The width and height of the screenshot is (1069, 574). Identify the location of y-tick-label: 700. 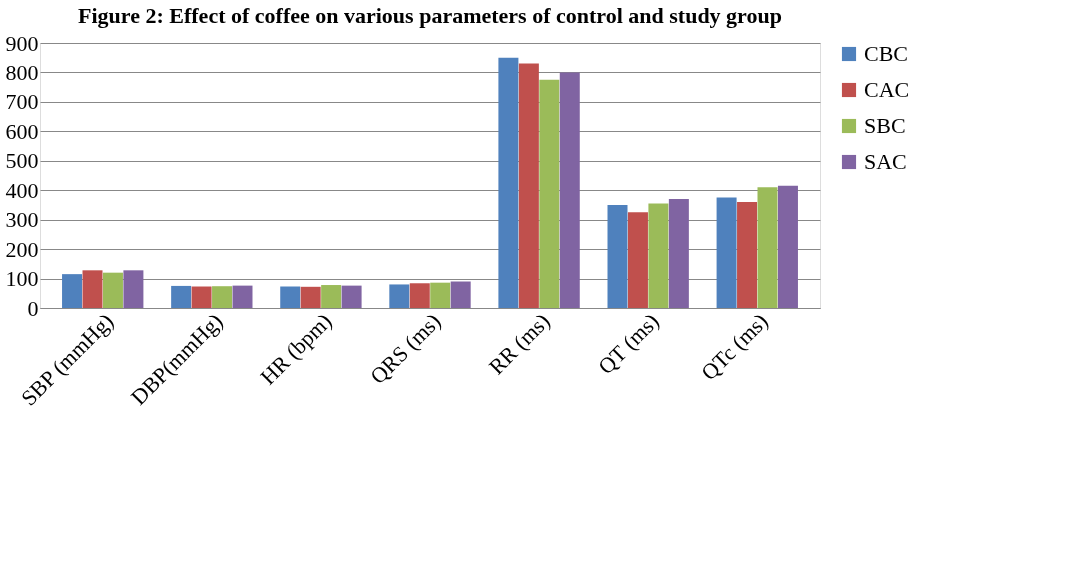
(22, 102).